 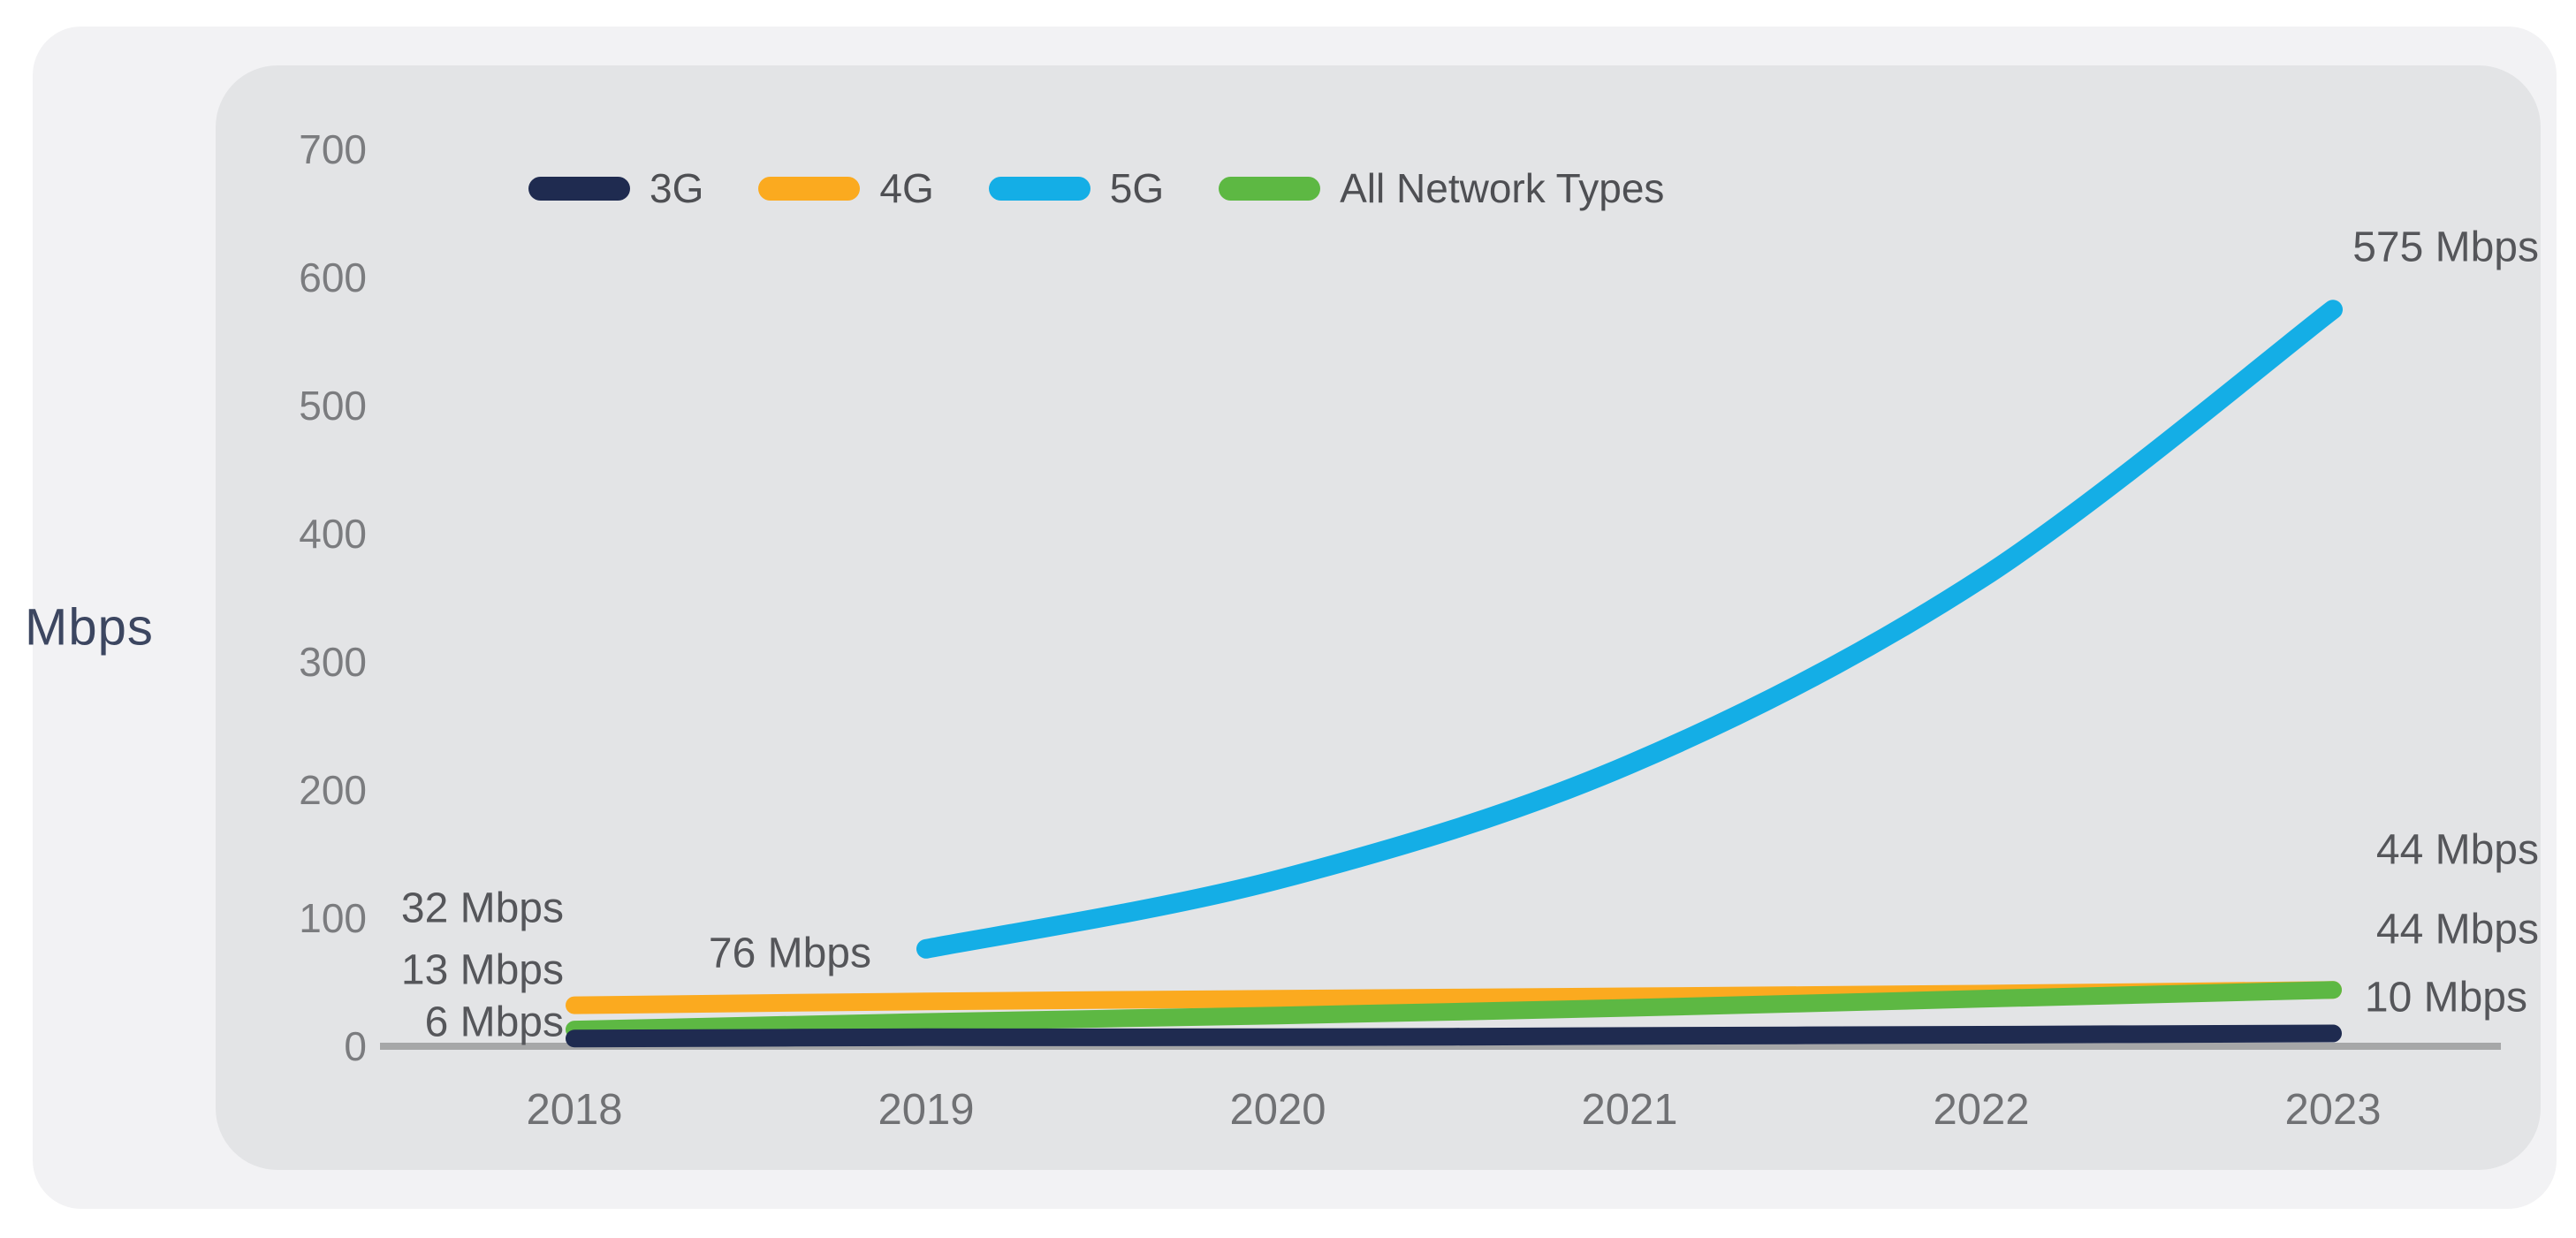 What do you see at coordinates (1270, 188) in the screenshot?
I see `legend-swatch-all-network-types` at bounding box center [1270, 188].